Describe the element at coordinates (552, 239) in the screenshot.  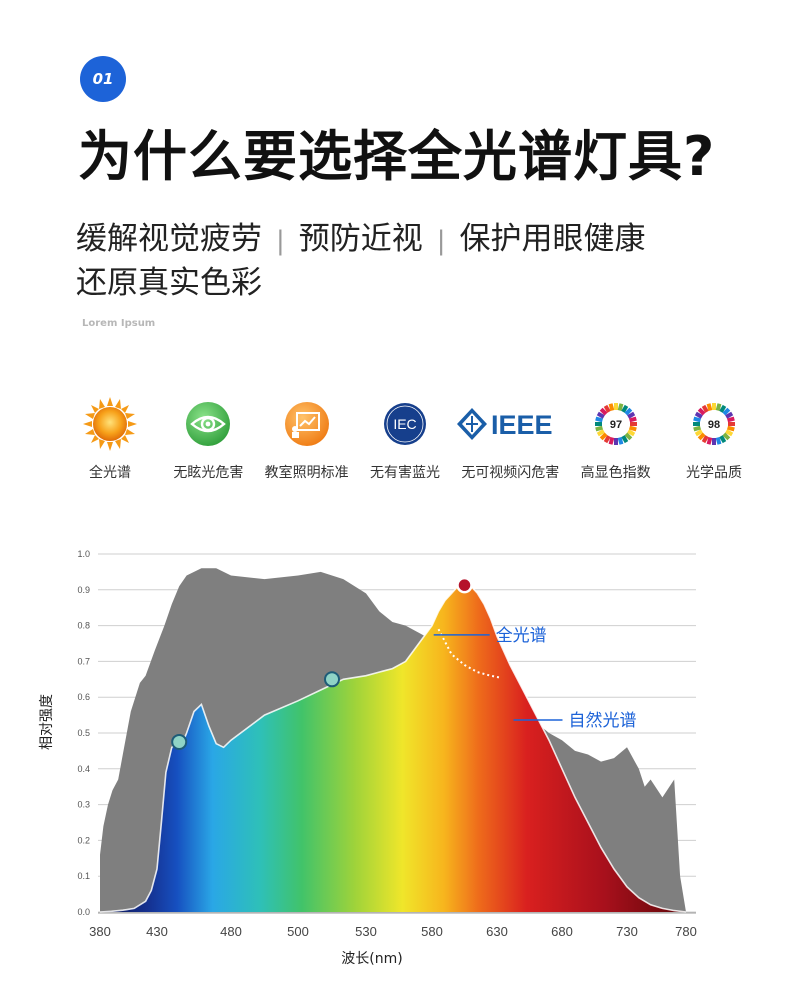
I see `benefit-item: 保护用眼健康` at that location.